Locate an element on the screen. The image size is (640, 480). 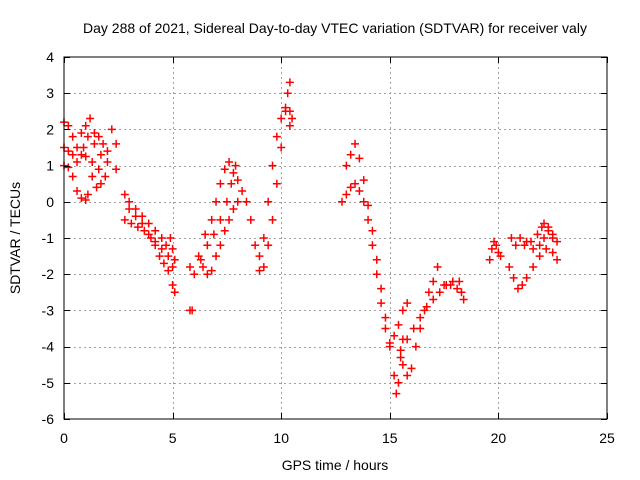
y-tick-label: 0 is located at coordinates (50, 202).